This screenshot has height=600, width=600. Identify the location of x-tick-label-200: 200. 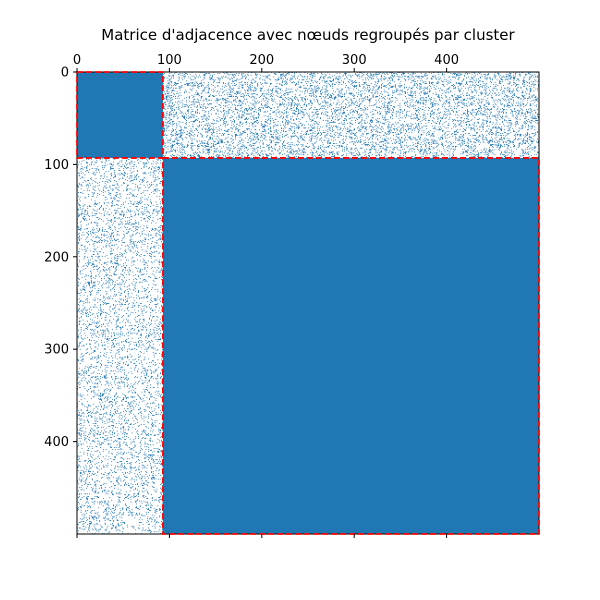
(261, 60).